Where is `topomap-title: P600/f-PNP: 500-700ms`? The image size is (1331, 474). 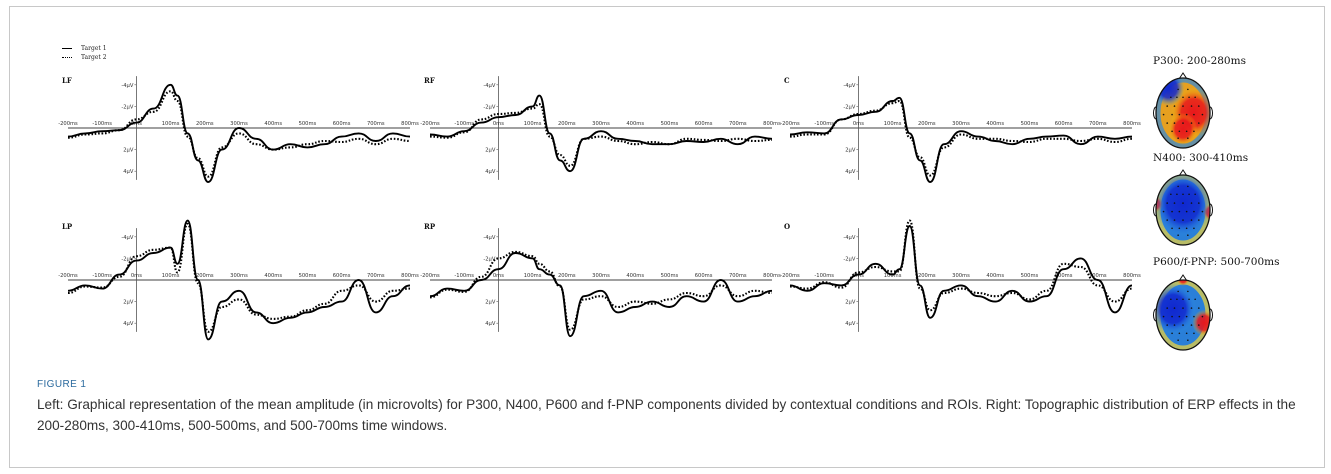 topomap-title: P600/f-PNP: 500-700ms is located at coordinates (1216, 262).